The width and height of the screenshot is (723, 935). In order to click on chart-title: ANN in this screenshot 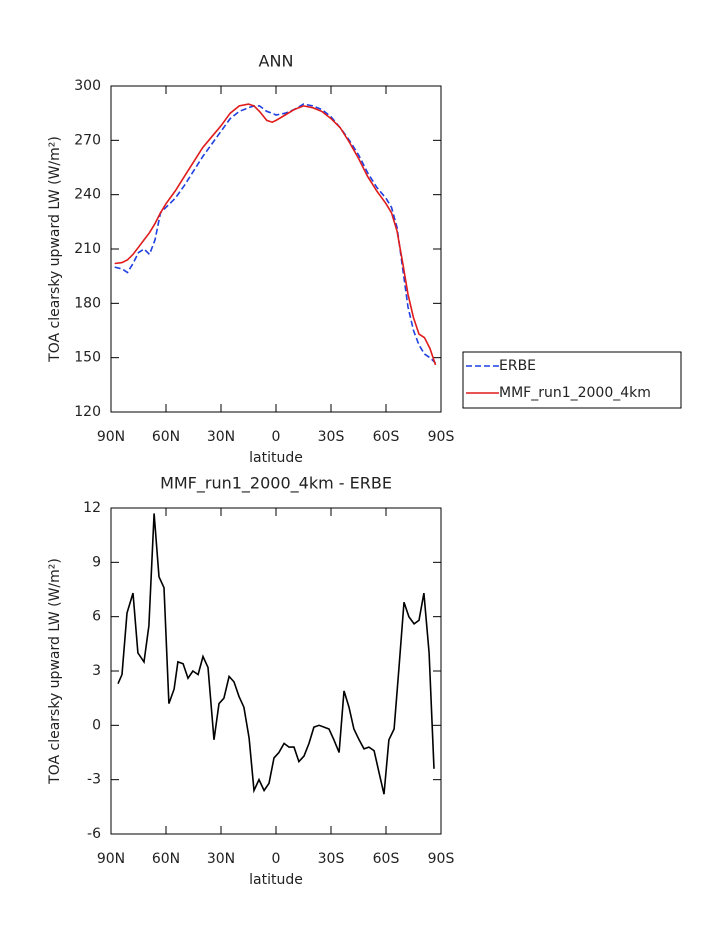, I will do `click(276, 61)`.